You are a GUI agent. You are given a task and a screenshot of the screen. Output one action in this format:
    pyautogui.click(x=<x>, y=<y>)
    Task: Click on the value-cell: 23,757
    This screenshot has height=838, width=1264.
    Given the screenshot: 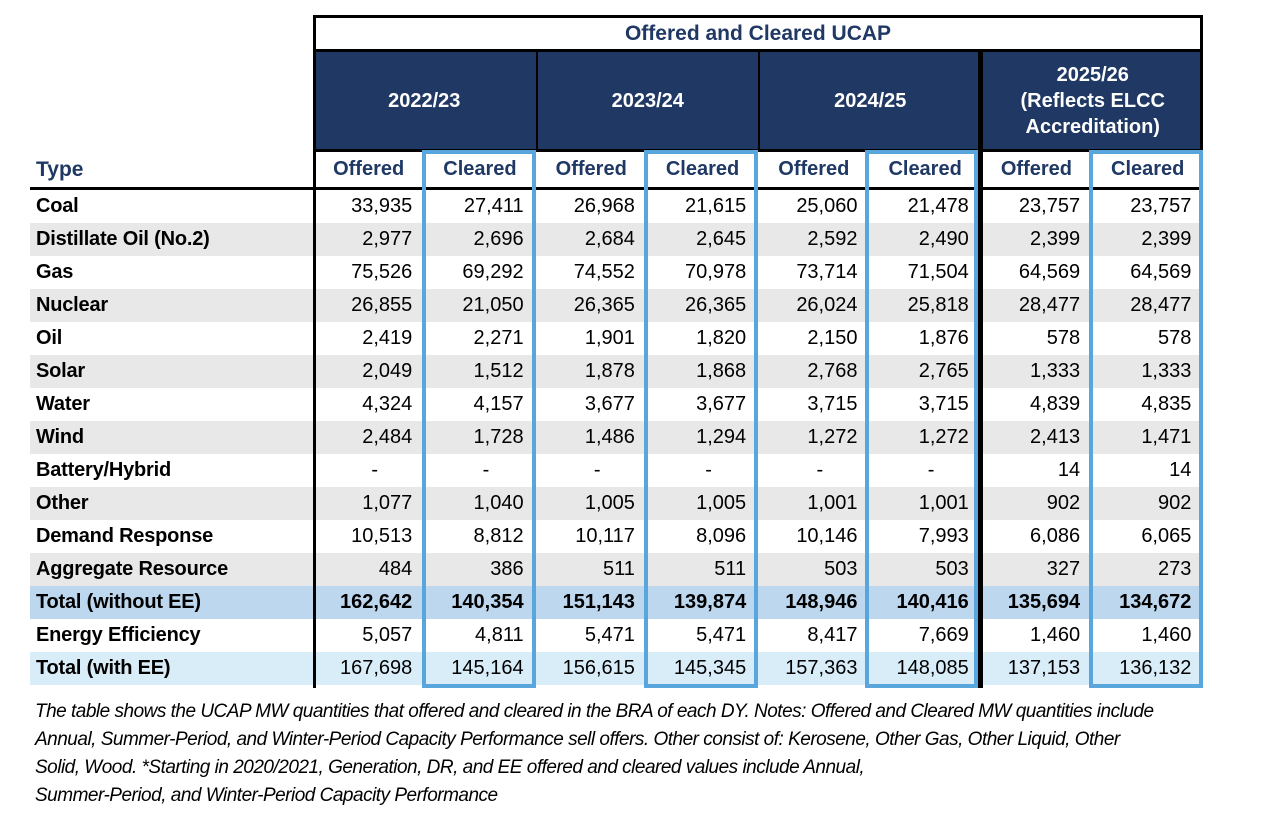 What is the action you would take?
    pyautogui.click(x=1049, y=206)
    